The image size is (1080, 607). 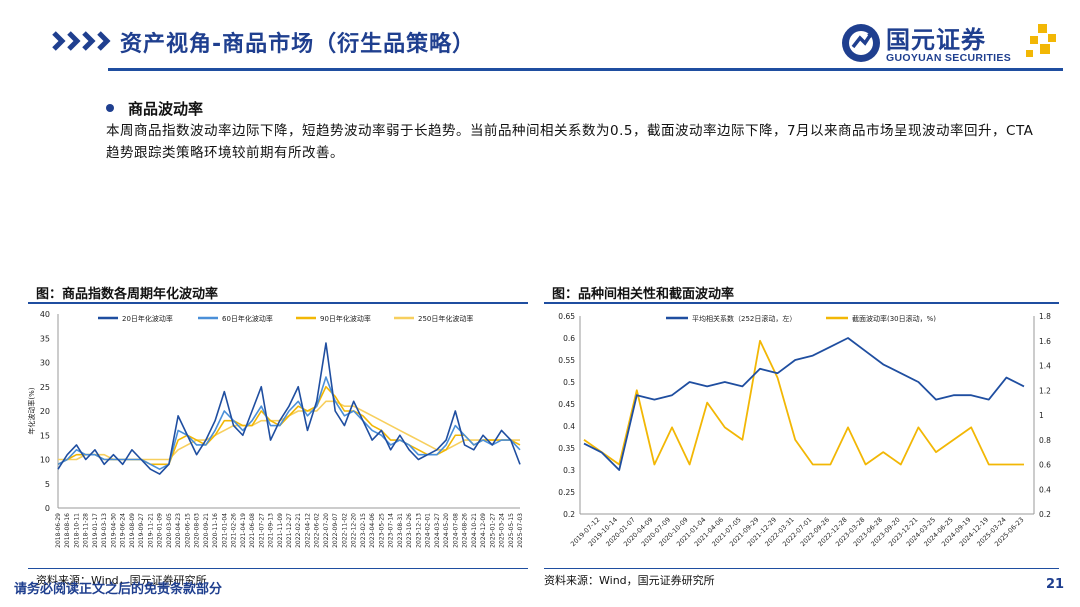 I want to click on y-left-tick-label: 0.3, so click(x=569, y=470).